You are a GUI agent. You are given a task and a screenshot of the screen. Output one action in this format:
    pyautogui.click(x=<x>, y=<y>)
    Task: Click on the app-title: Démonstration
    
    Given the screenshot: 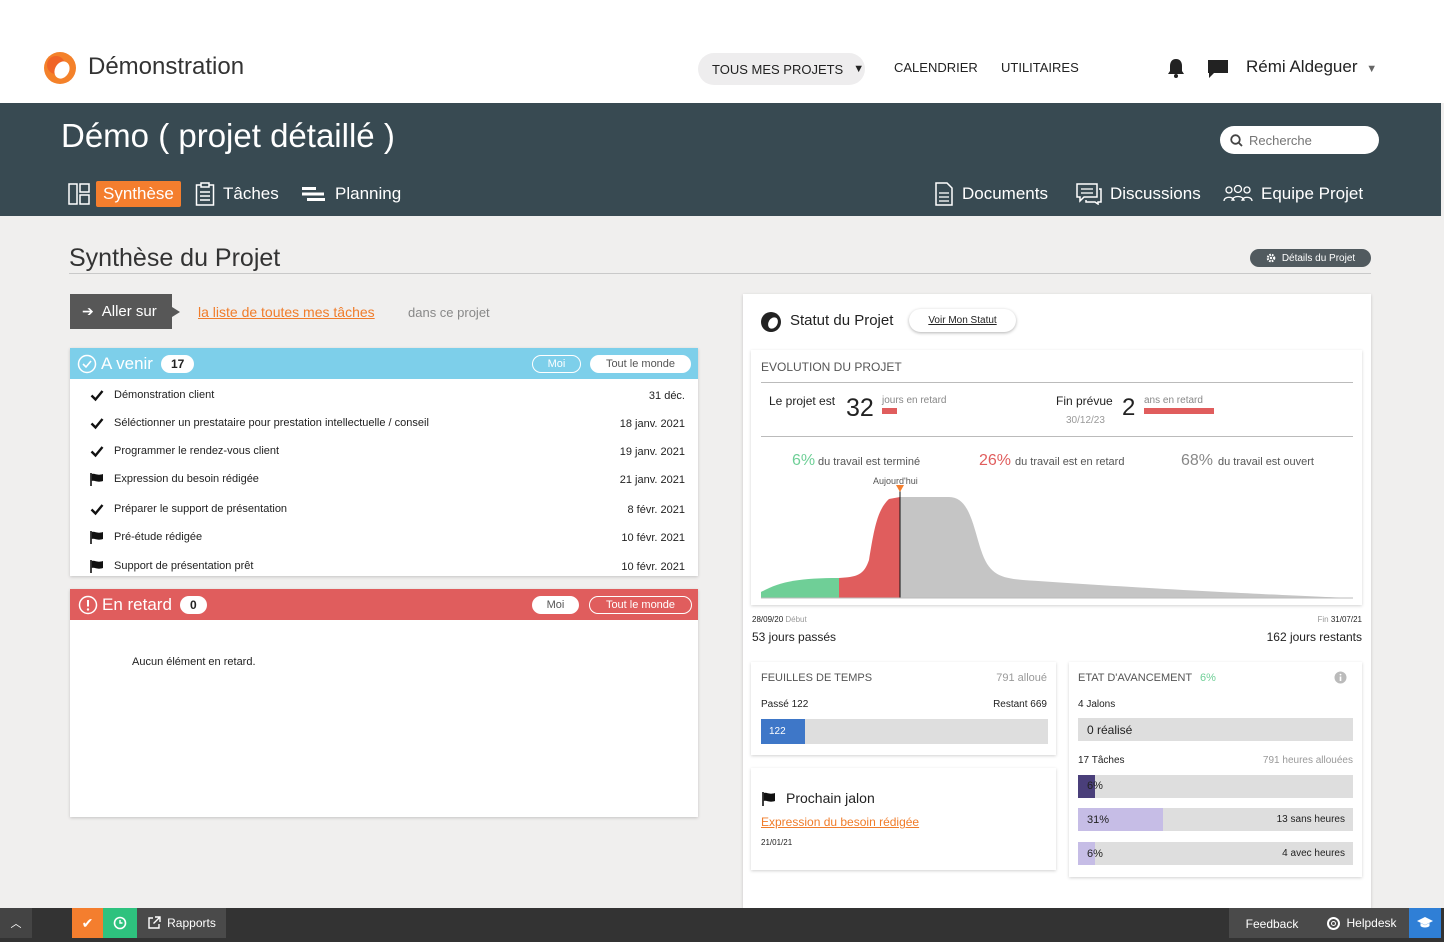 What is the action you would take?
    pyautogui.click(x=166, y=66)
    